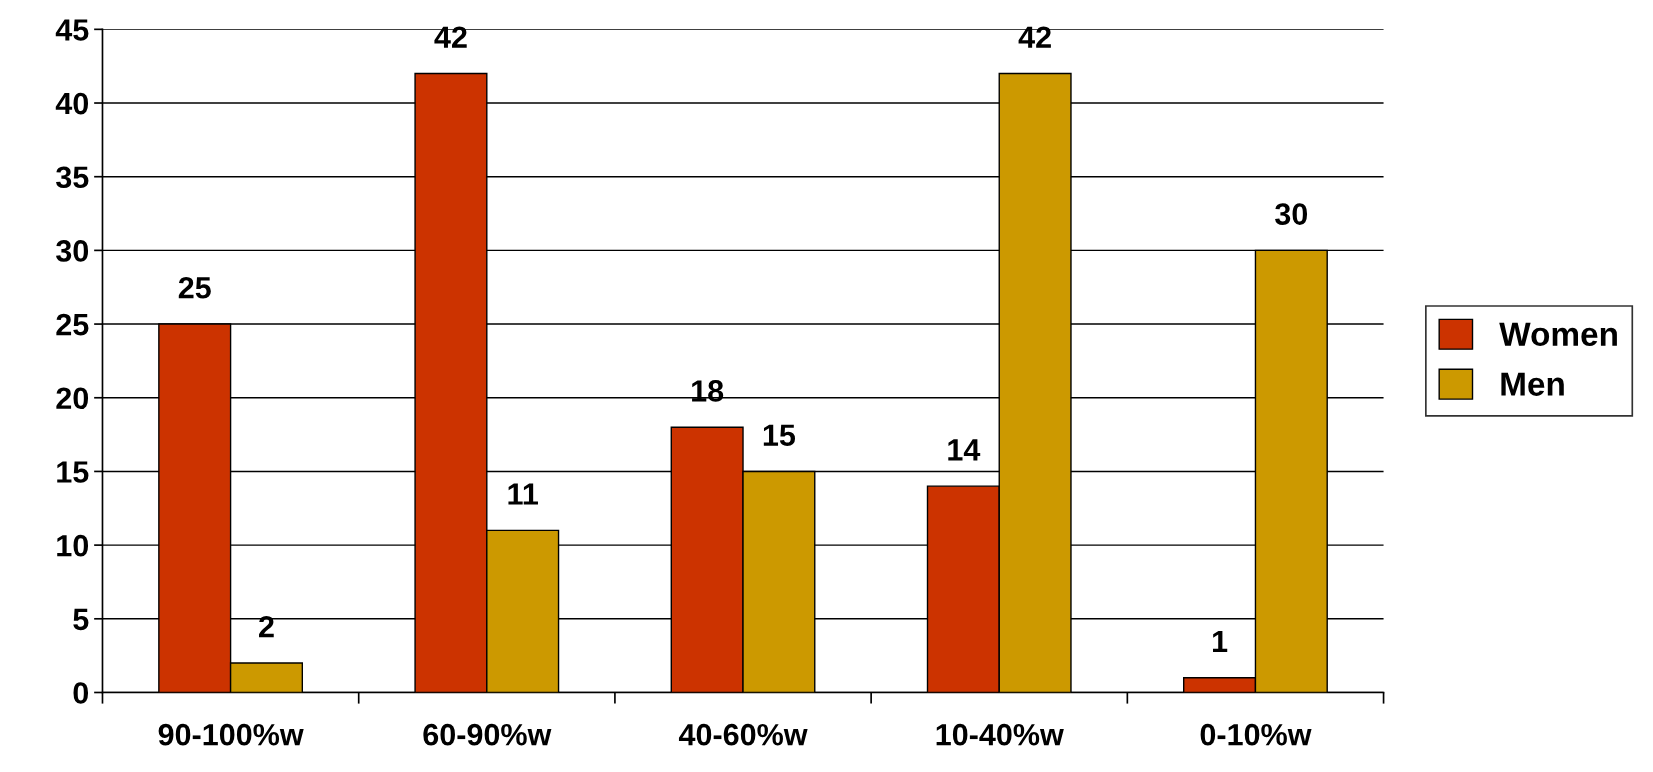 The width and height of the screenshot is (1653, 772). I want to click on y-tick-label: 25, so click(72, 324).